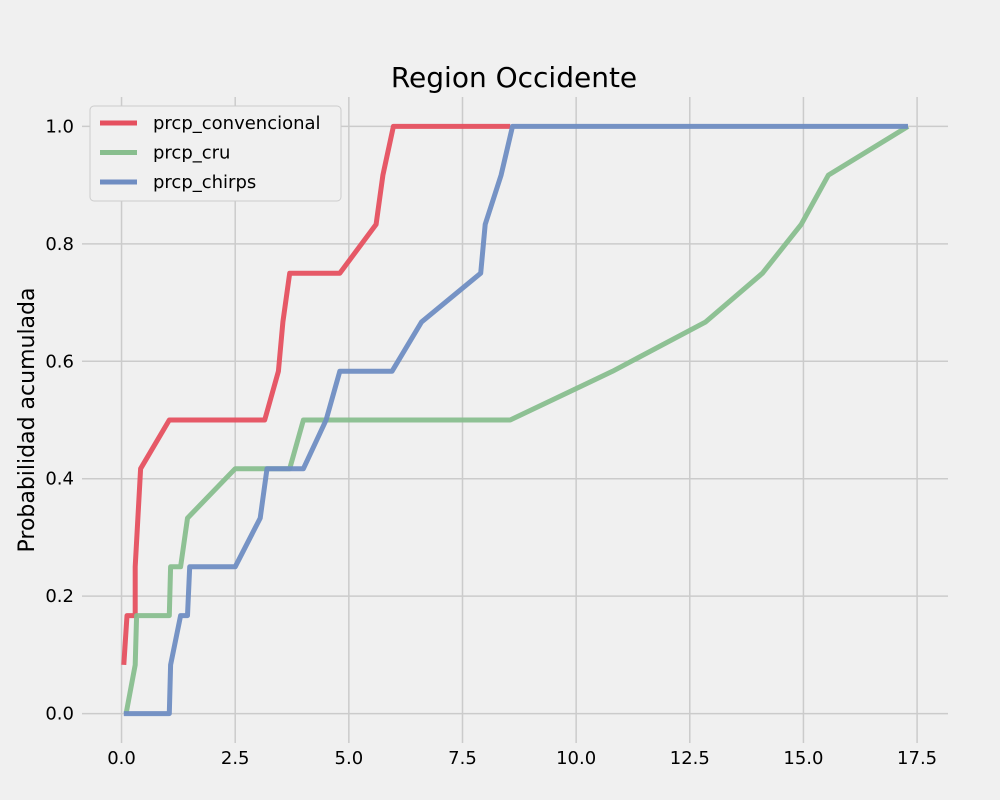 This screenshot has width=1000, height=800. Describe the element at coordinates (59, 596) in the screenshot. I see `y-tick-label: 0.2` at that location.